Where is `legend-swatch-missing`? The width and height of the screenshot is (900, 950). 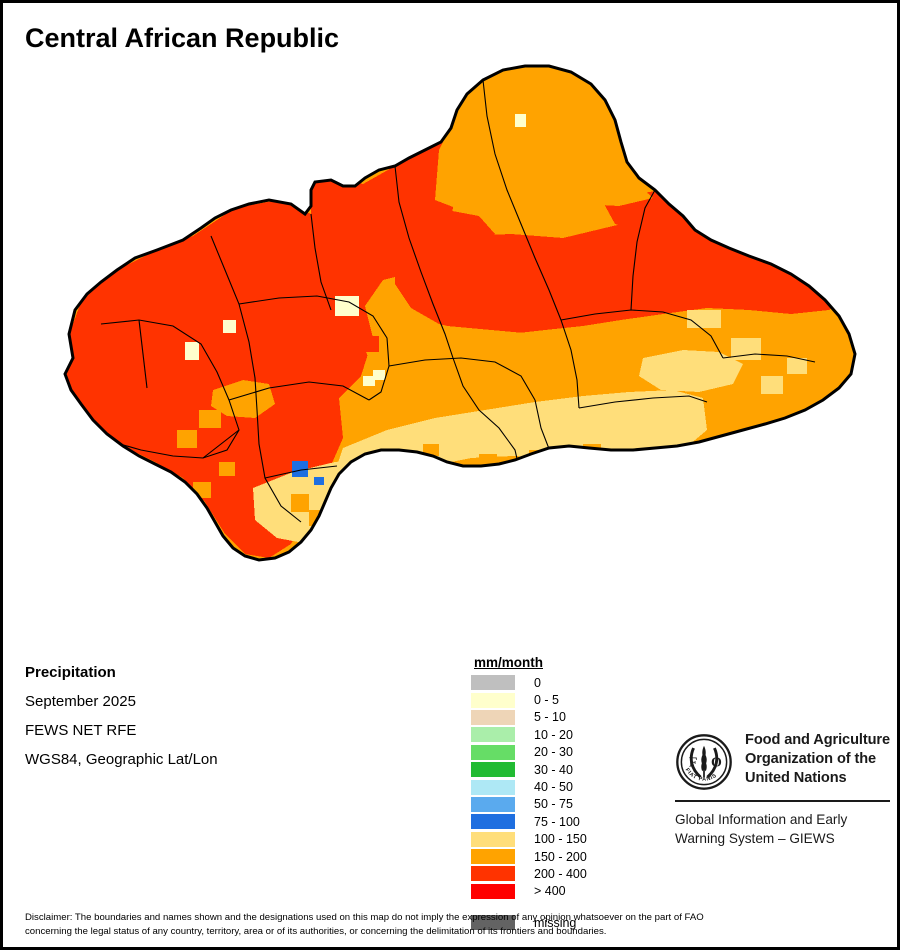 legend-swatch-missing is located at coordinates (493, 923).